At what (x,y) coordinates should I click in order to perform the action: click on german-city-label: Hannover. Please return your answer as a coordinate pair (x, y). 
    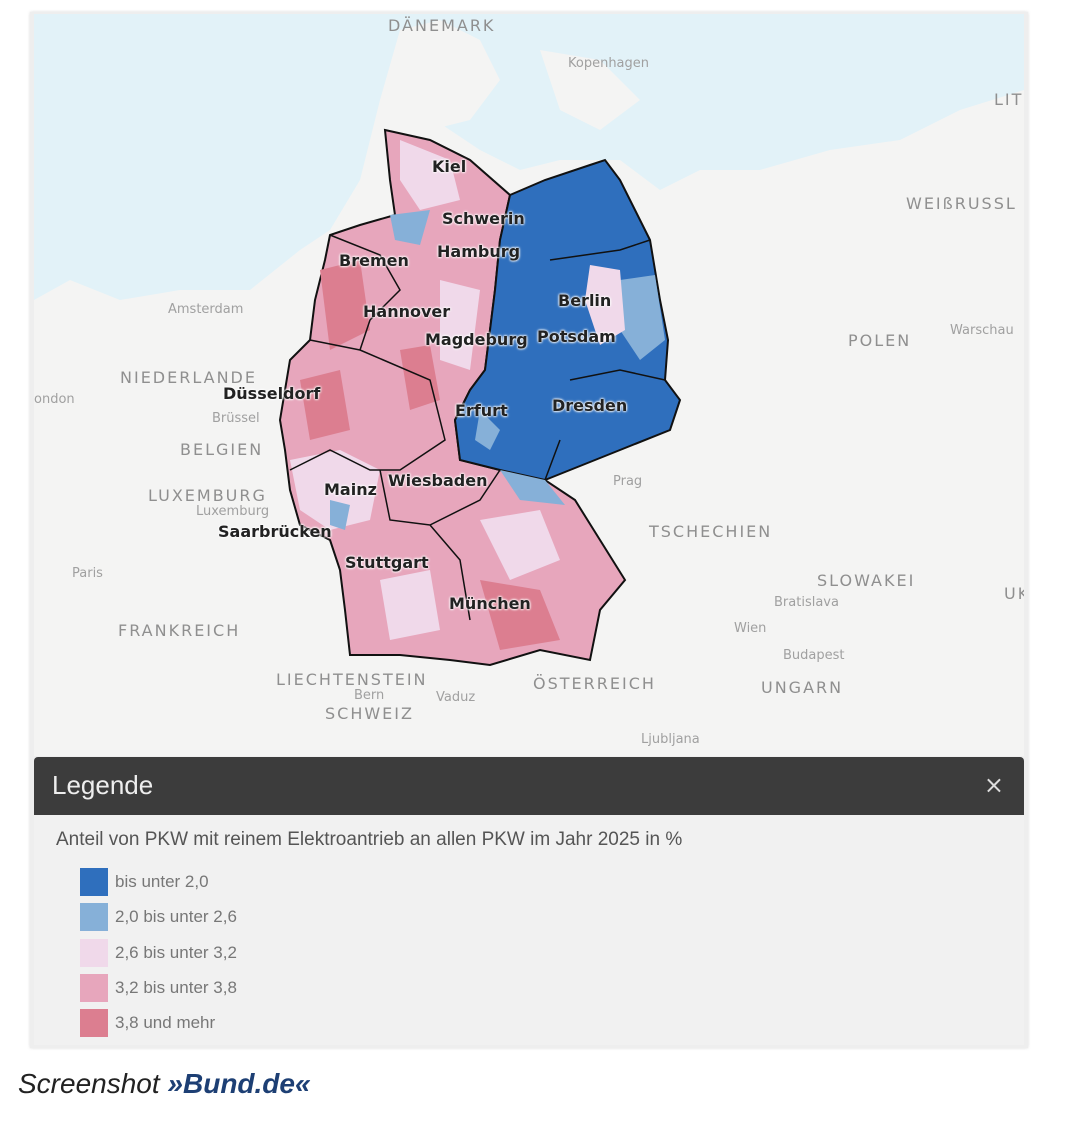
    Looking at the image, I should click on (407, 311).